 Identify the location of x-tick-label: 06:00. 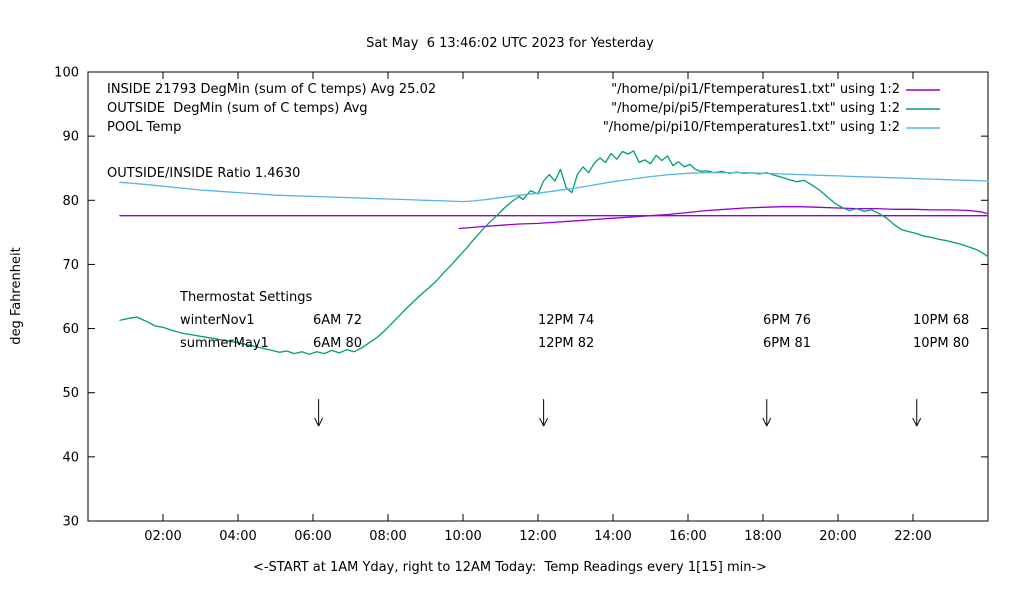
(312, 536).